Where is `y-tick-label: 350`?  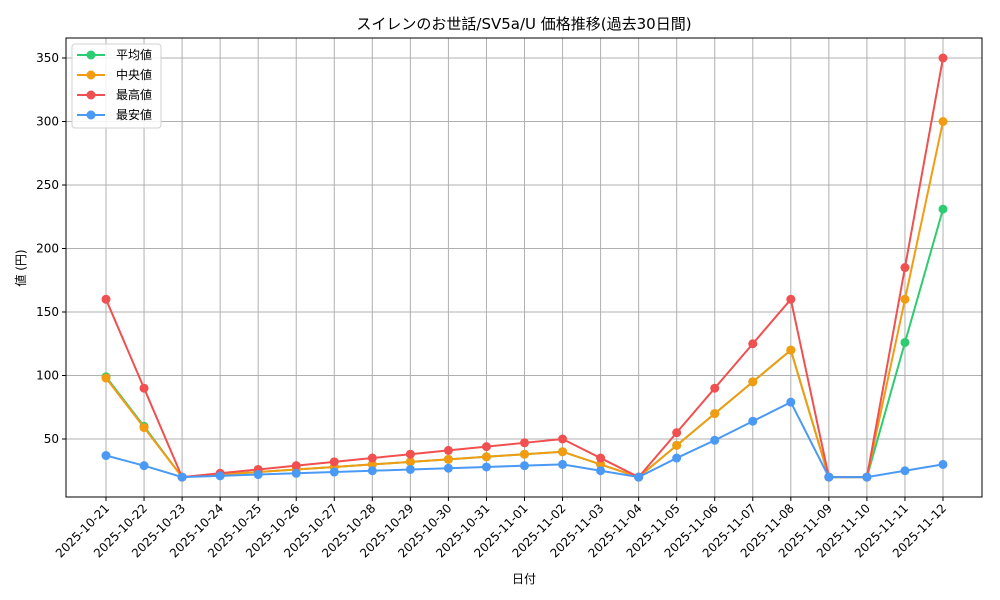
y-tick-label: 350 is located at coordinates (47, 58).